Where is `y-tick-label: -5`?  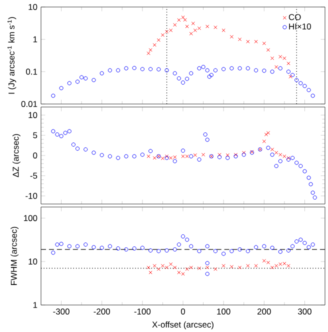
y-tick-label: -5 is located at coordinates (34, 175).